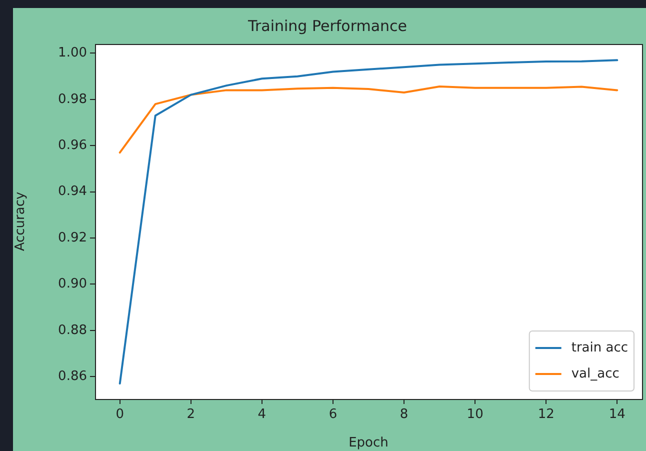 The width and height of the screenshot is (646, 451). I want to click on x-tick-label: 8, so click(404, 414).